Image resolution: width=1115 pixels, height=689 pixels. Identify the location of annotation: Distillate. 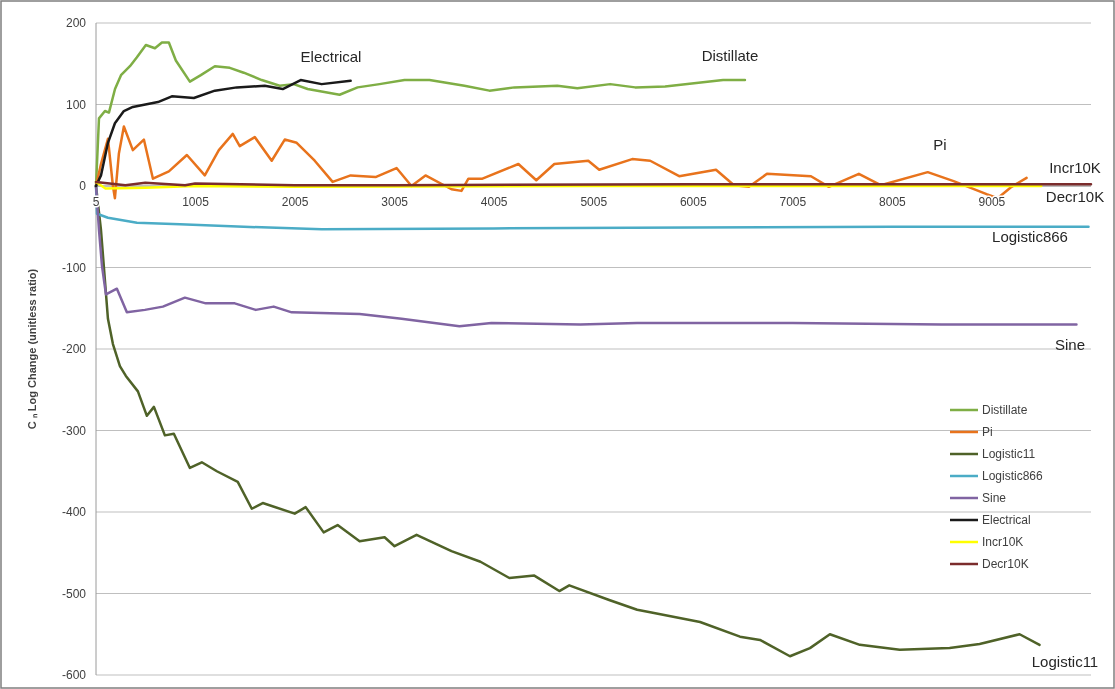
(730, 56).